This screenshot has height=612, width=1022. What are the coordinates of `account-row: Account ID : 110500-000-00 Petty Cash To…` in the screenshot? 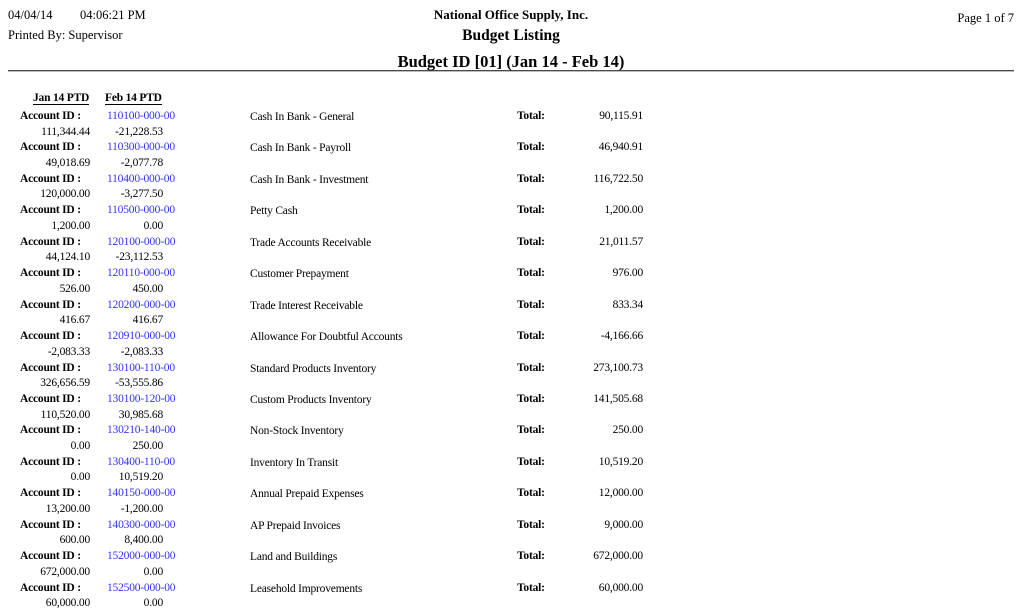 It's located at (511, 219).